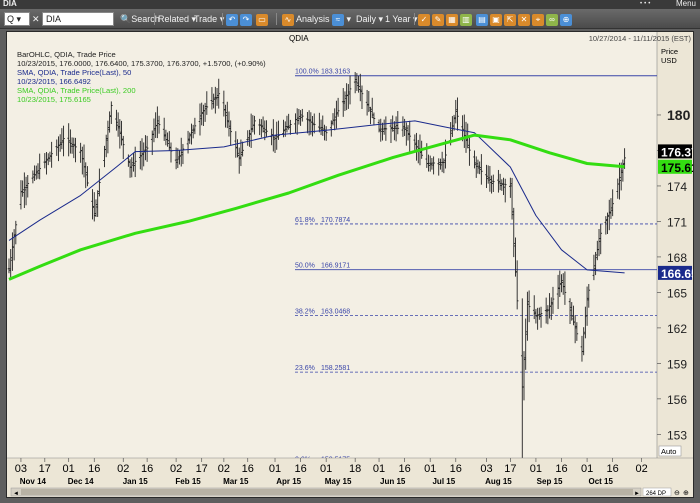  What do you see at coordinates (300, 469) in the screenshot?
I see `x-tick-label: 16` at bounding box center [300, 469].